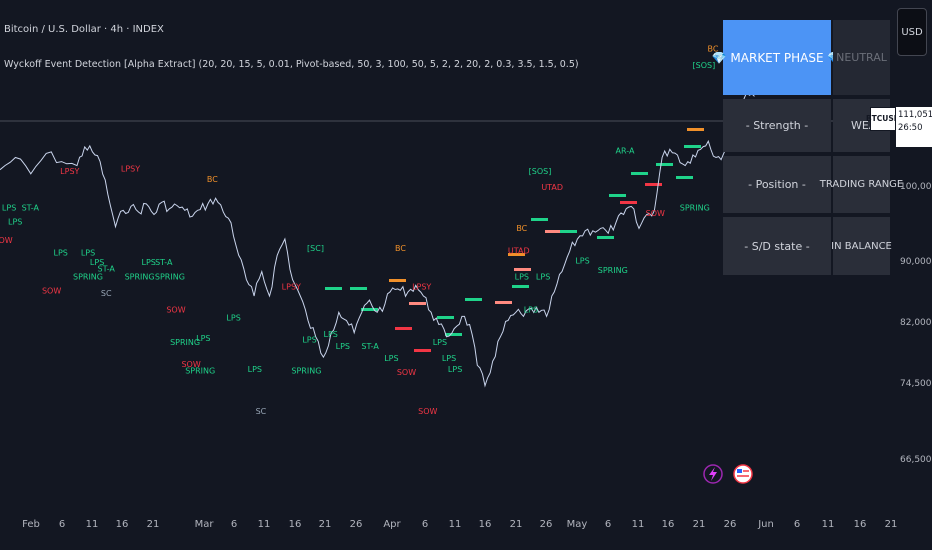 This screenshot has width=932, height=550. Describe the element at coordinates (392, 524) in the screenshot. I see `x-tick-label: Apr` at that location.